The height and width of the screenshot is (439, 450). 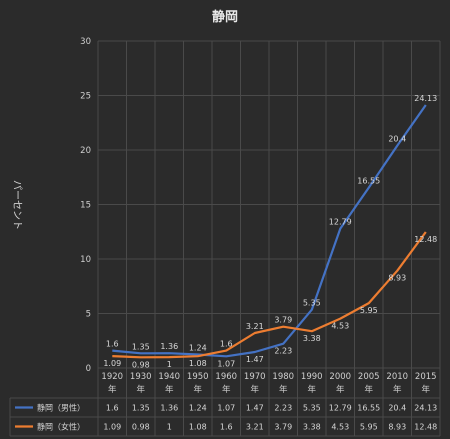 I want to click on data-label: 1.24, so click(x=198, y=347).